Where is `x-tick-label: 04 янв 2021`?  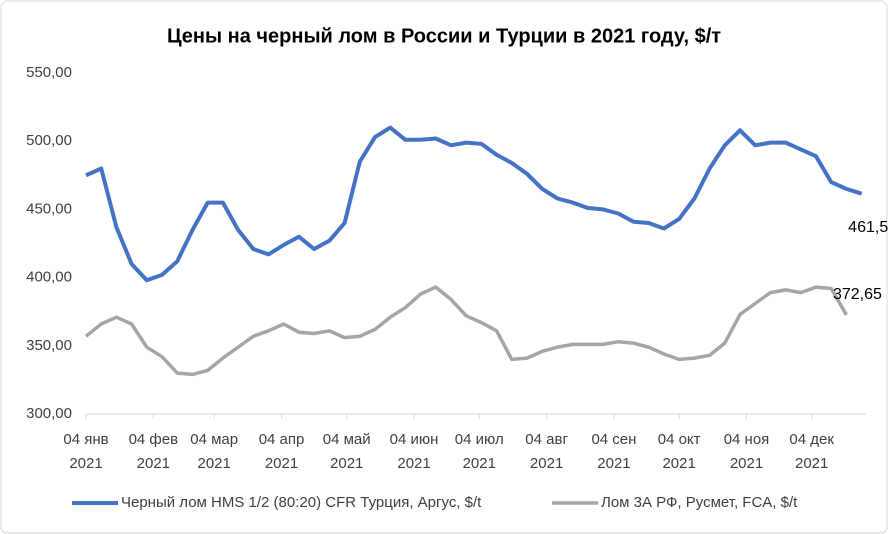 x-tick-label: 04 янв 2021 is located at coordinates (86, 451).